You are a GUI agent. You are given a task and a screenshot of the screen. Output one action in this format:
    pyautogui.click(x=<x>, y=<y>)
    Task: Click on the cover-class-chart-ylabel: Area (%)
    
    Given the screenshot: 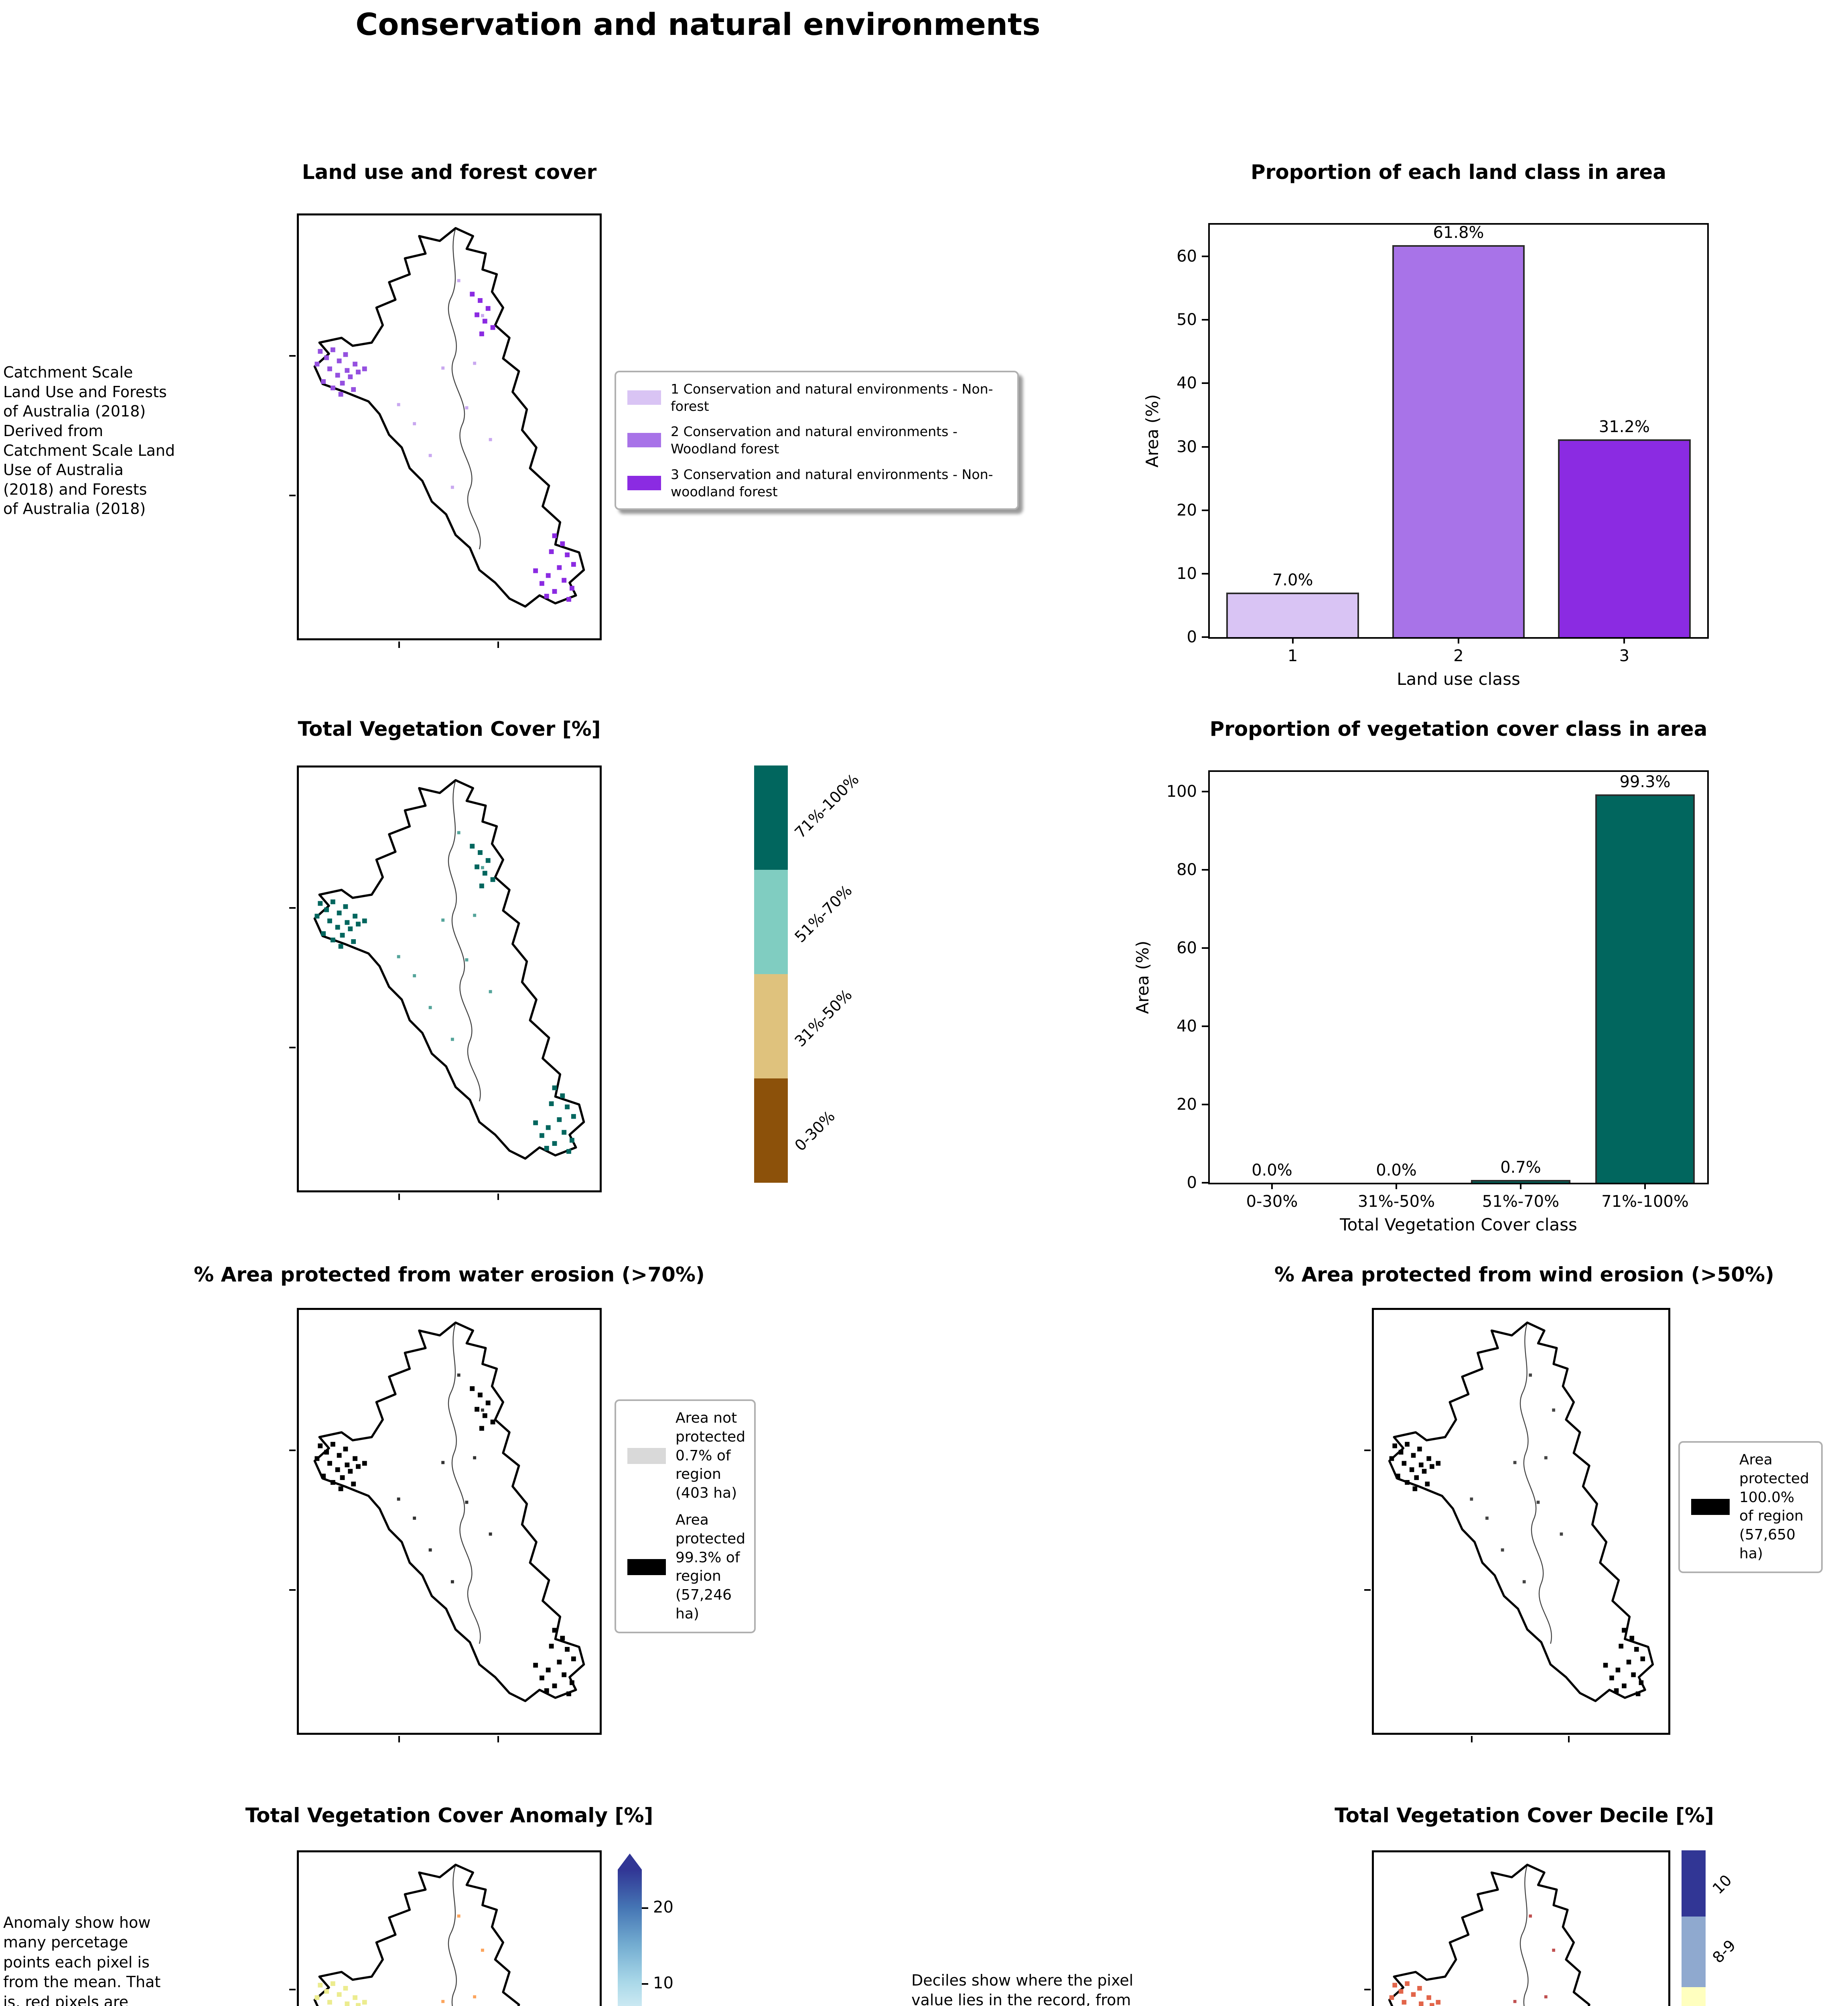 What is the action you would take?
    pyautogui.click(x=1142, y=977)
    